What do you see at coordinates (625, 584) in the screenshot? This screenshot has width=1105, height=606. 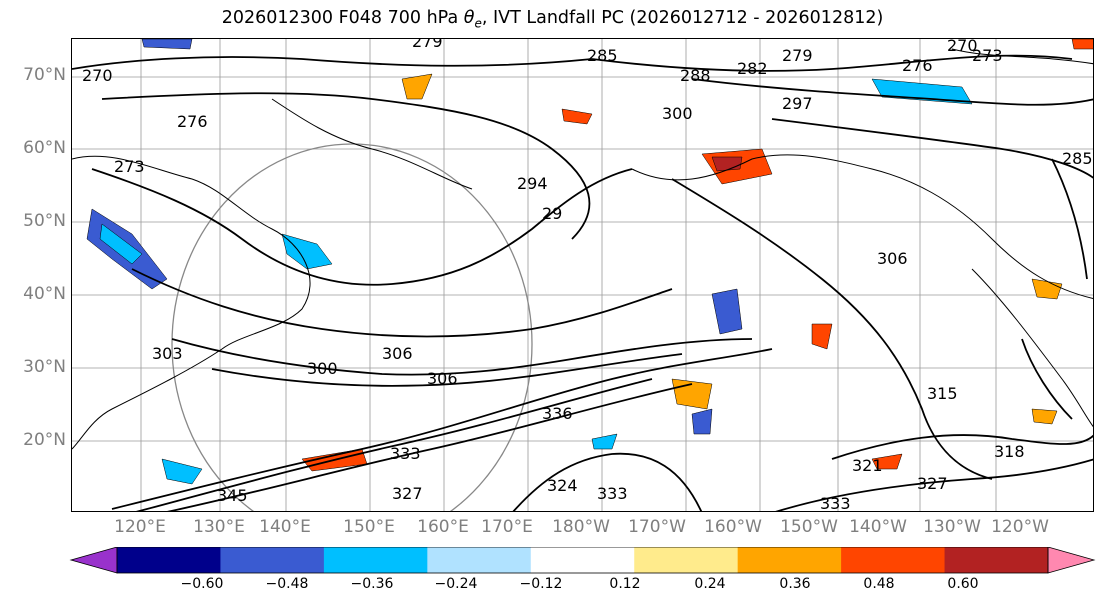 I see `colorbar-tick: 0.12` at bounding box center [625, 584].